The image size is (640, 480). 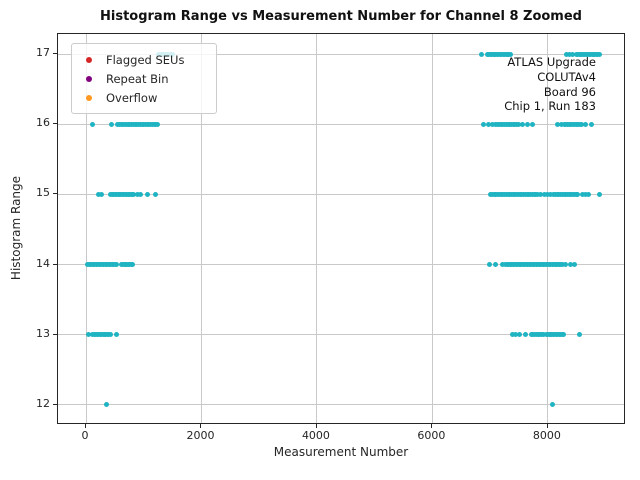 I want to click on x-tick-label: 6000, so click(x=431, y=435).